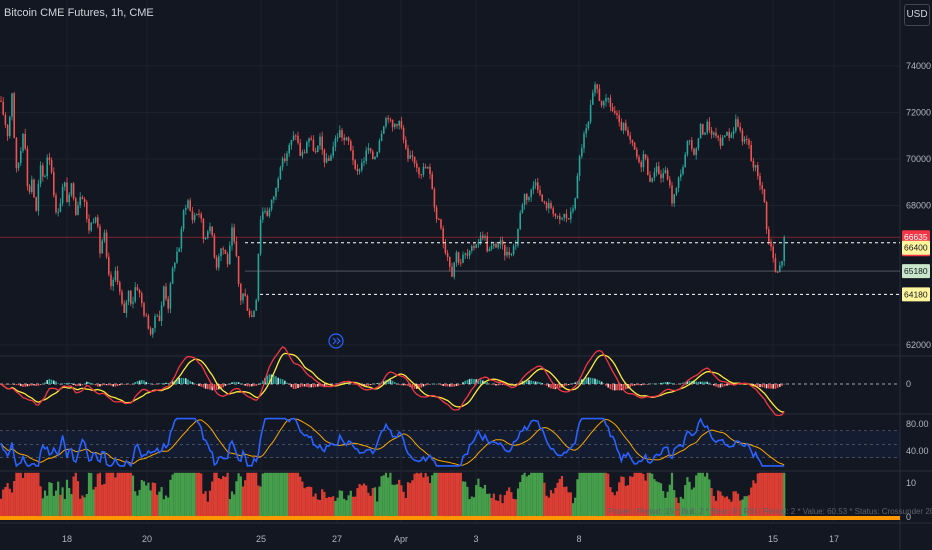 The image size is (932, 550). What do you see at coordinates (916, 294) in the screenshot?
I see `price-label: 64180` at bounding box center [916, 294].